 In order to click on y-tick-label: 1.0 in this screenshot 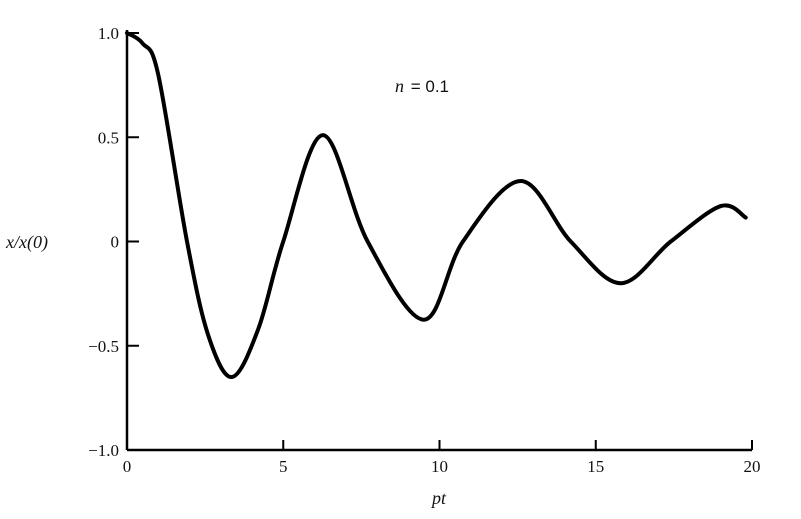, I will do `click(108, 33)`.